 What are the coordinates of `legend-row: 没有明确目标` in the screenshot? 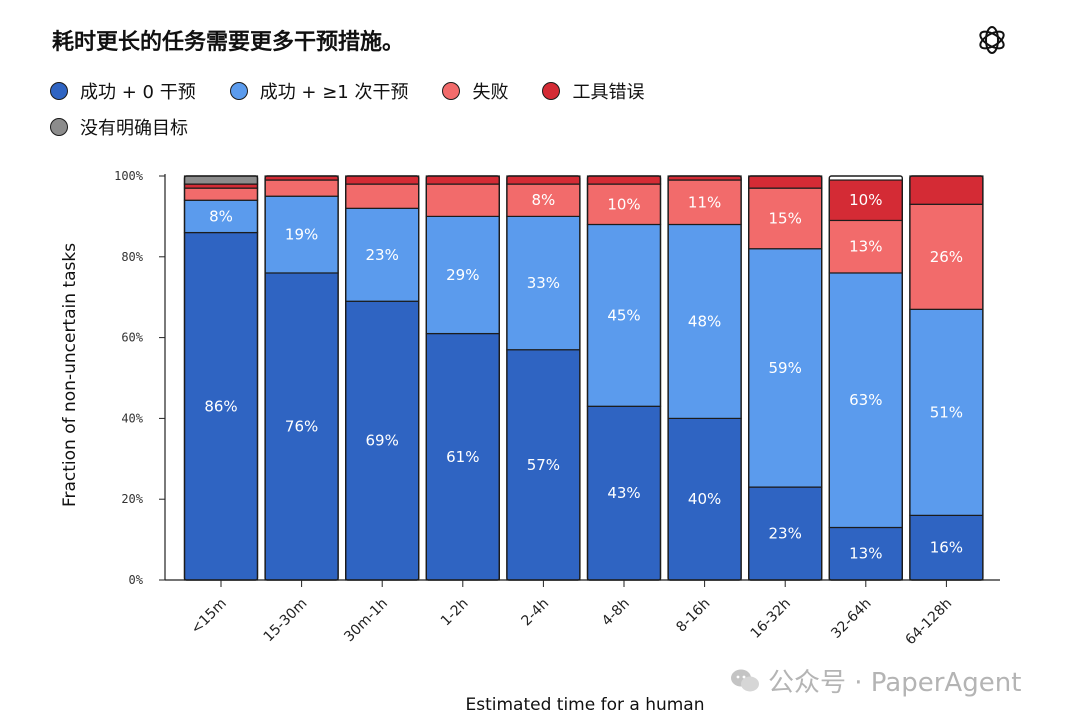 It's located at (400, 127).